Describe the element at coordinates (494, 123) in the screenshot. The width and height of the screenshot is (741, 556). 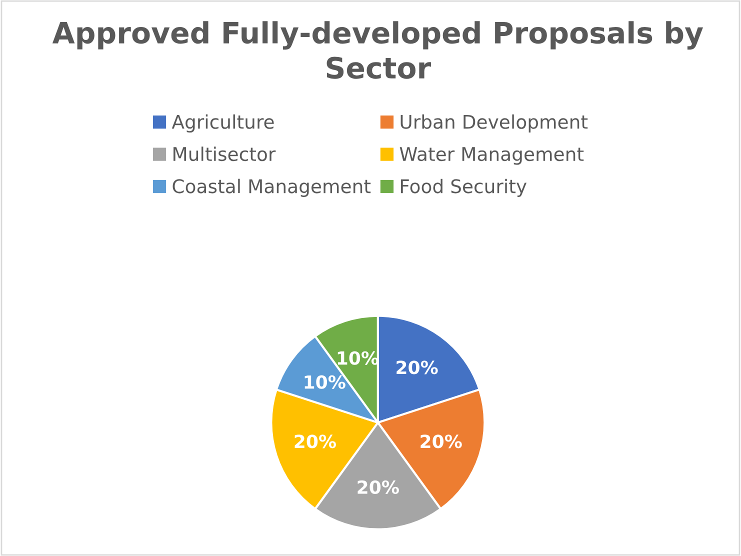
I see `legend-label: Urban Development` at that location.